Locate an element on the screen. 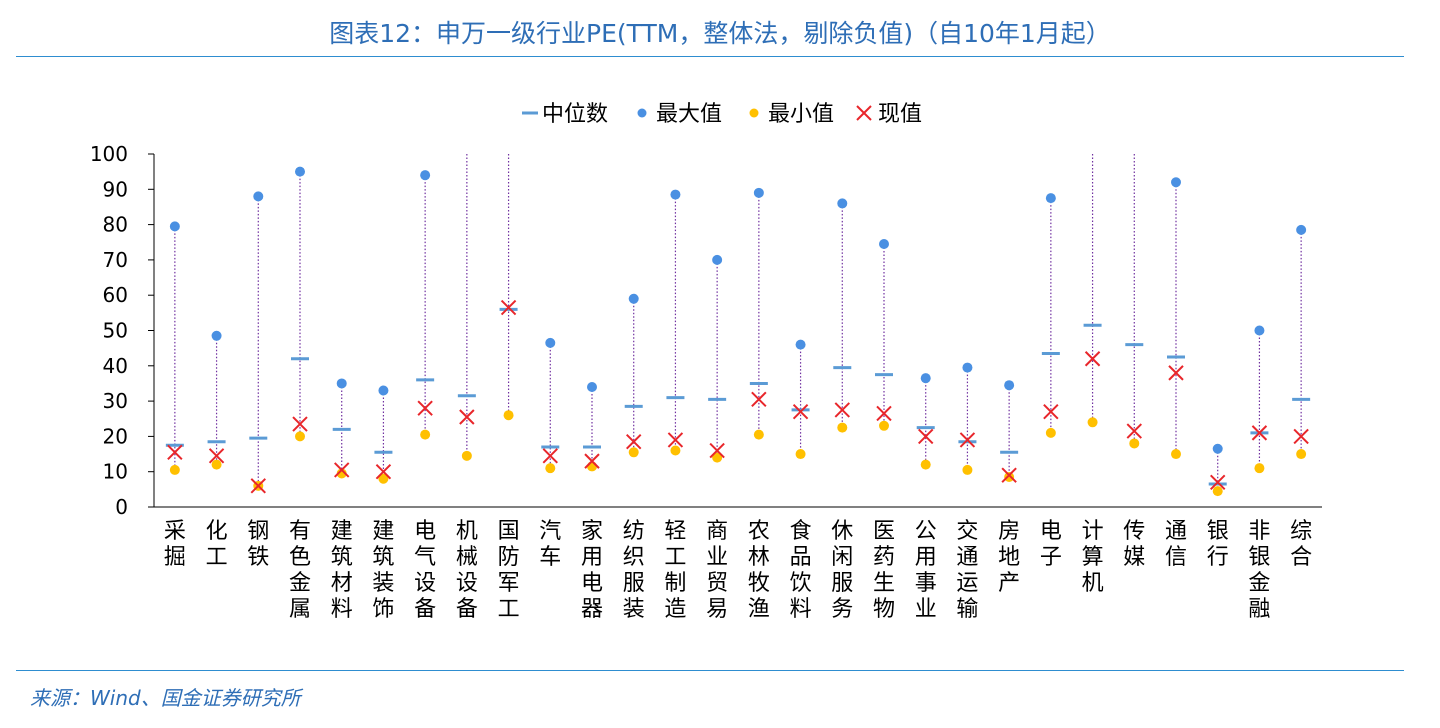  category-label: 轻工制造 is located at coordinates (675, 570).